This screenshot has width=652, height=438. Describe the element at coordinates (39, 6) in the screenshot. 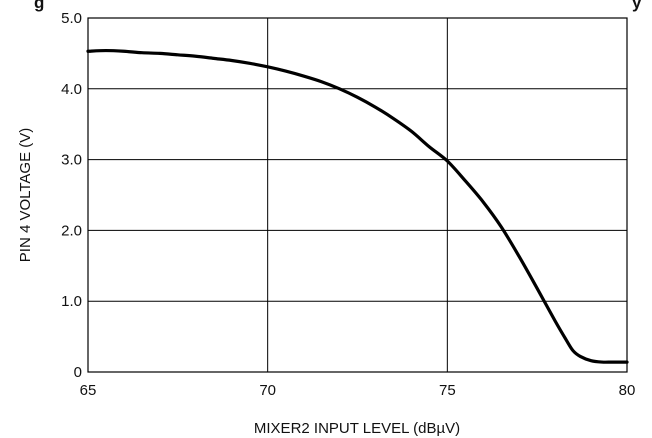

I see `chart-title-fragment-left: g` at that location.